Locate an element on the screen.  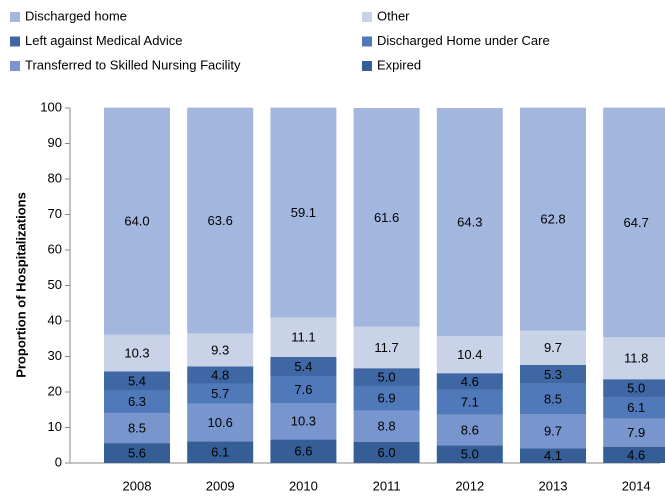
value-label: 4.8 is located at coordinates (220, 374).